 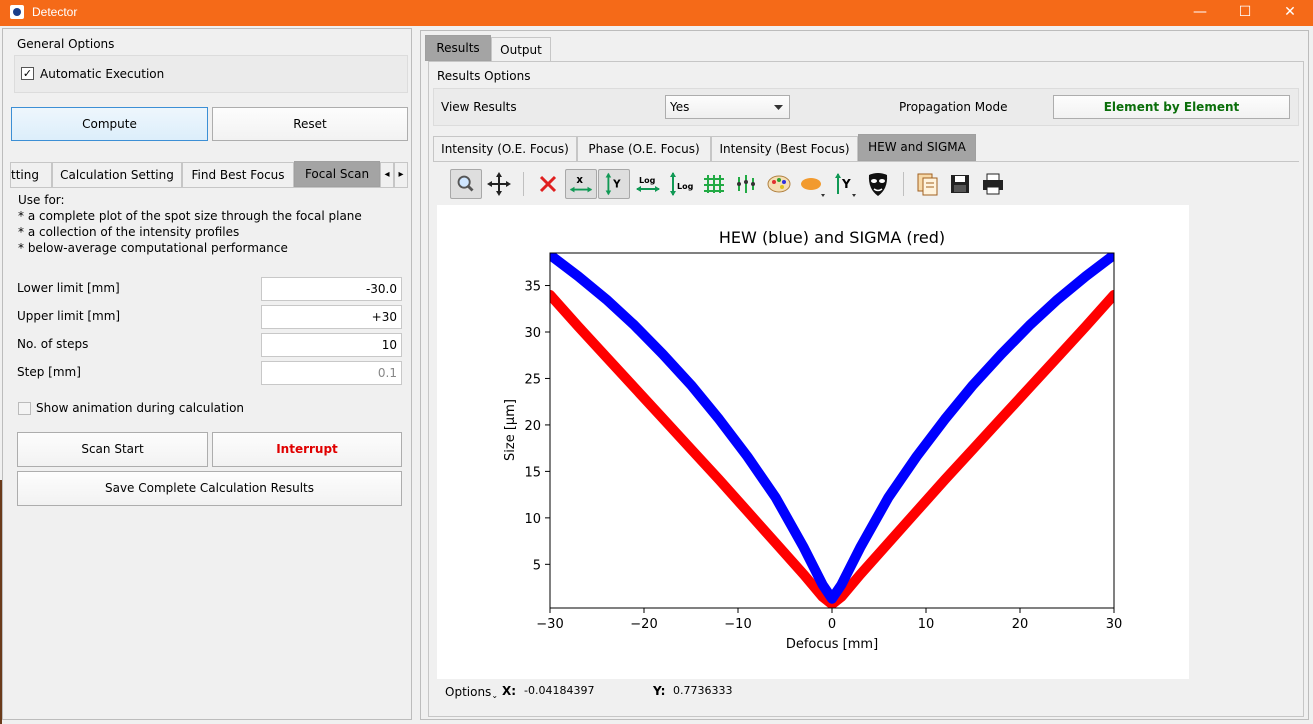 What do you see at coordinates (27, 73) in the screenshot?
I see `automatic-execution-checkbox: ✓` at bounding box center [27, 73].